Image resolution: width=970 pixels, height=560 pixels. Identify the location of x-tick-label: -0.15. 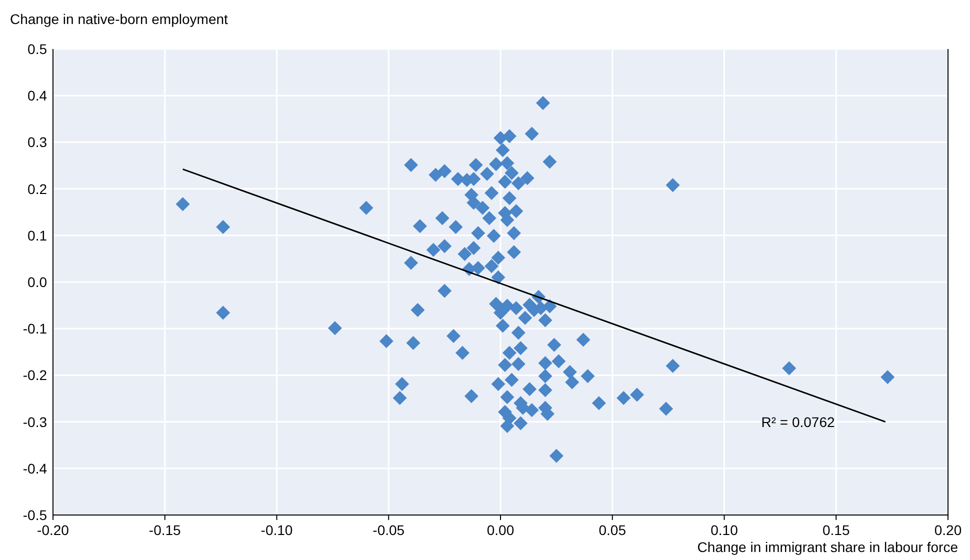
(165, 530).